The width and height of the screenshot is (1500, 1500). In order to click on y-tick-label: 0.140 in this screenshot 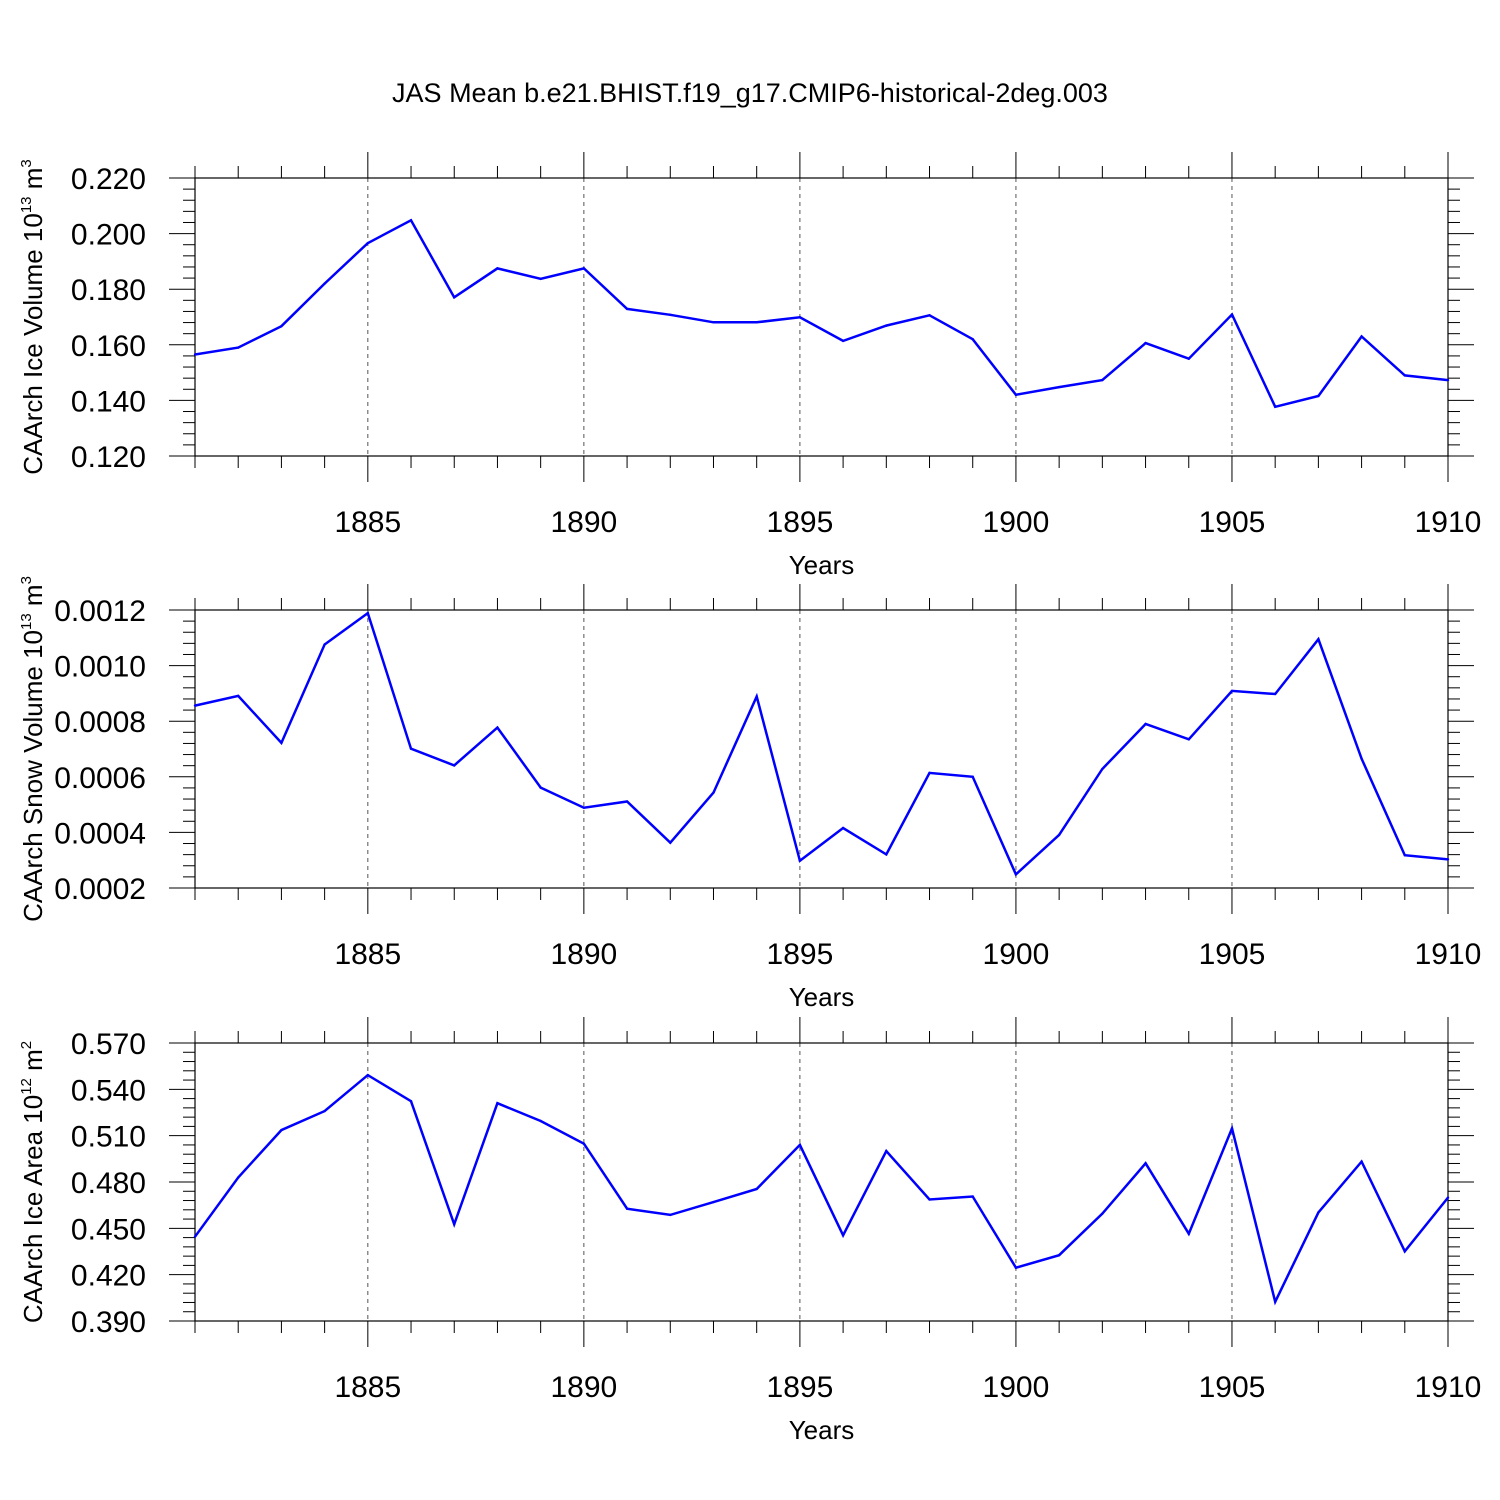, I will do `click(108, 401)`.